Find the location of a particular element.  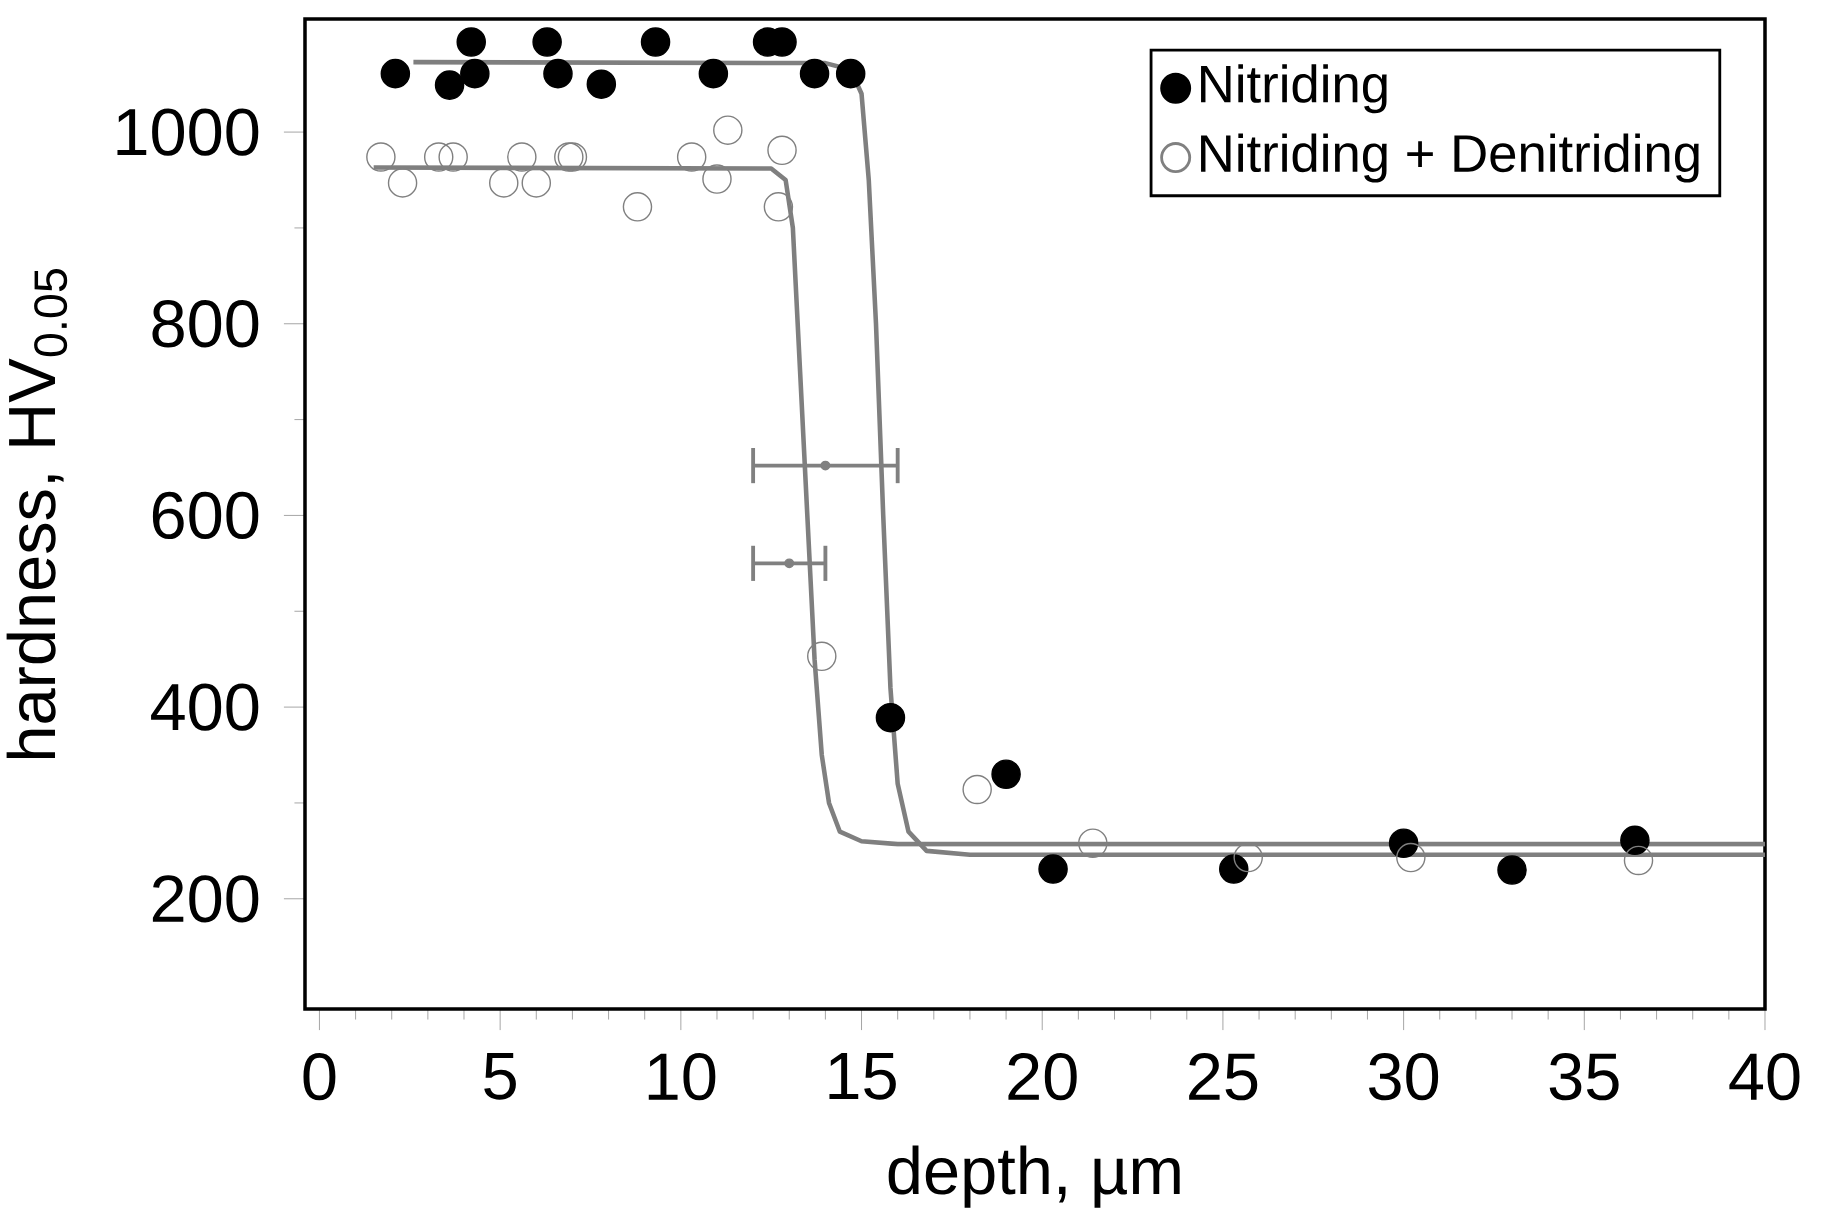

x-tick-label: 0 is located at coordinates (319, 1077).